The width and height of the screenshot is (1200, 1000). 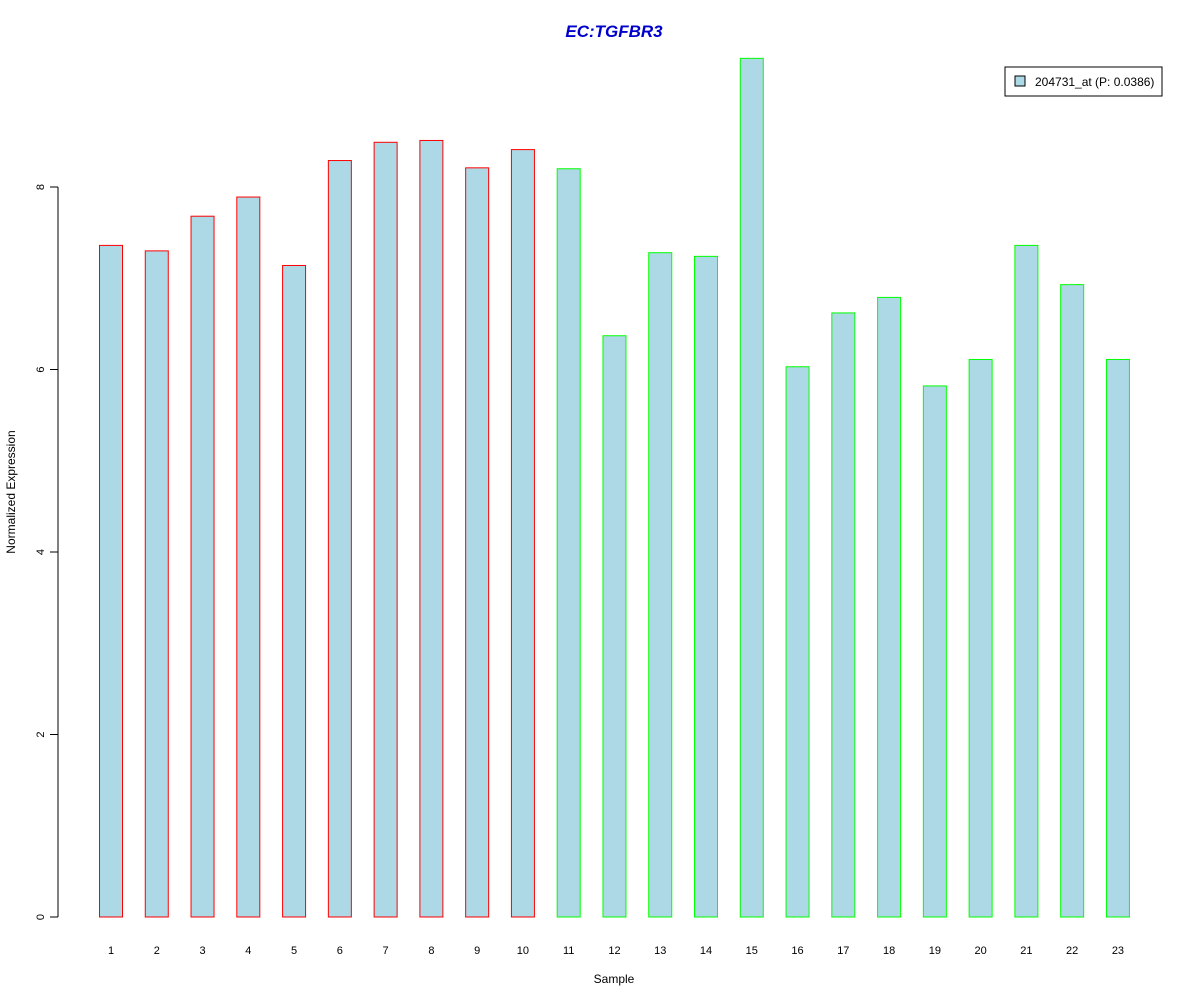 I want to click on x-tick-label: 6, so click(x=340, y=951).